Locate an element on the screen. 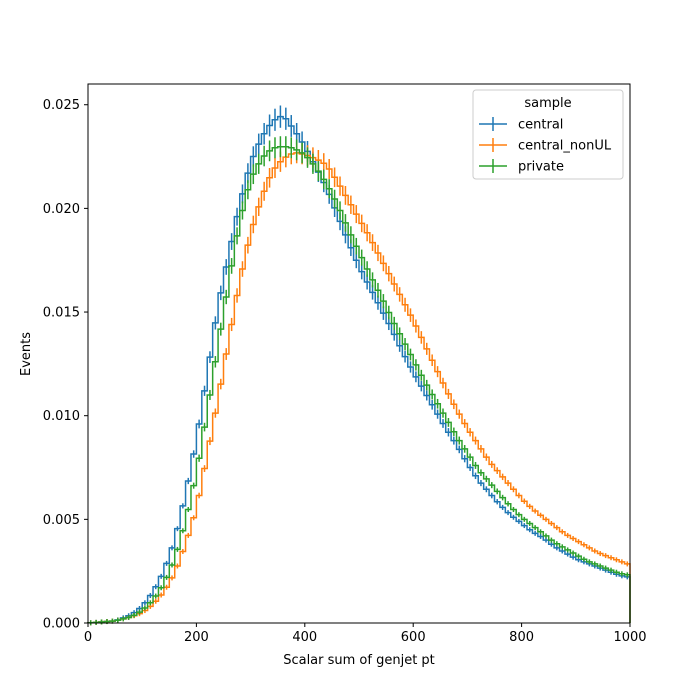  legend-entry: central is located at coordinates (521, 125).